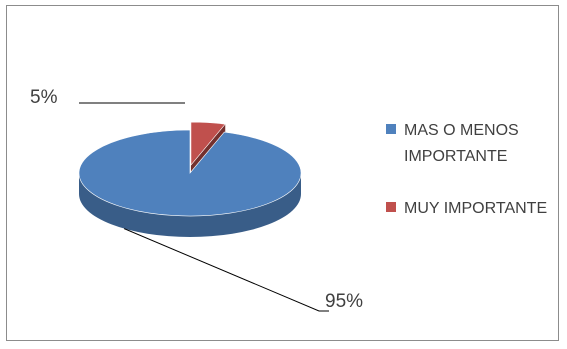  Describe the element at coordinates (44, 97) in the screenshot. I see `data-label-1: 5%` at that location.